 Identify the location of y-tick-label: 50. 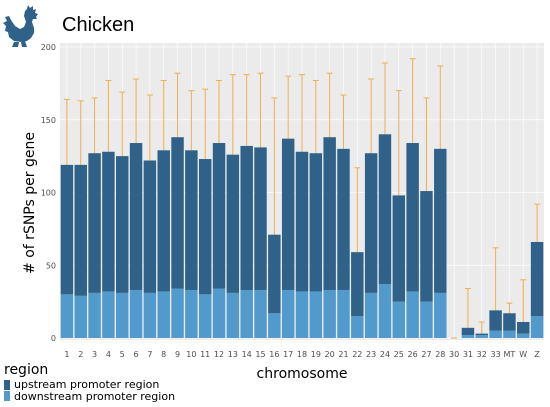
(51, 265).